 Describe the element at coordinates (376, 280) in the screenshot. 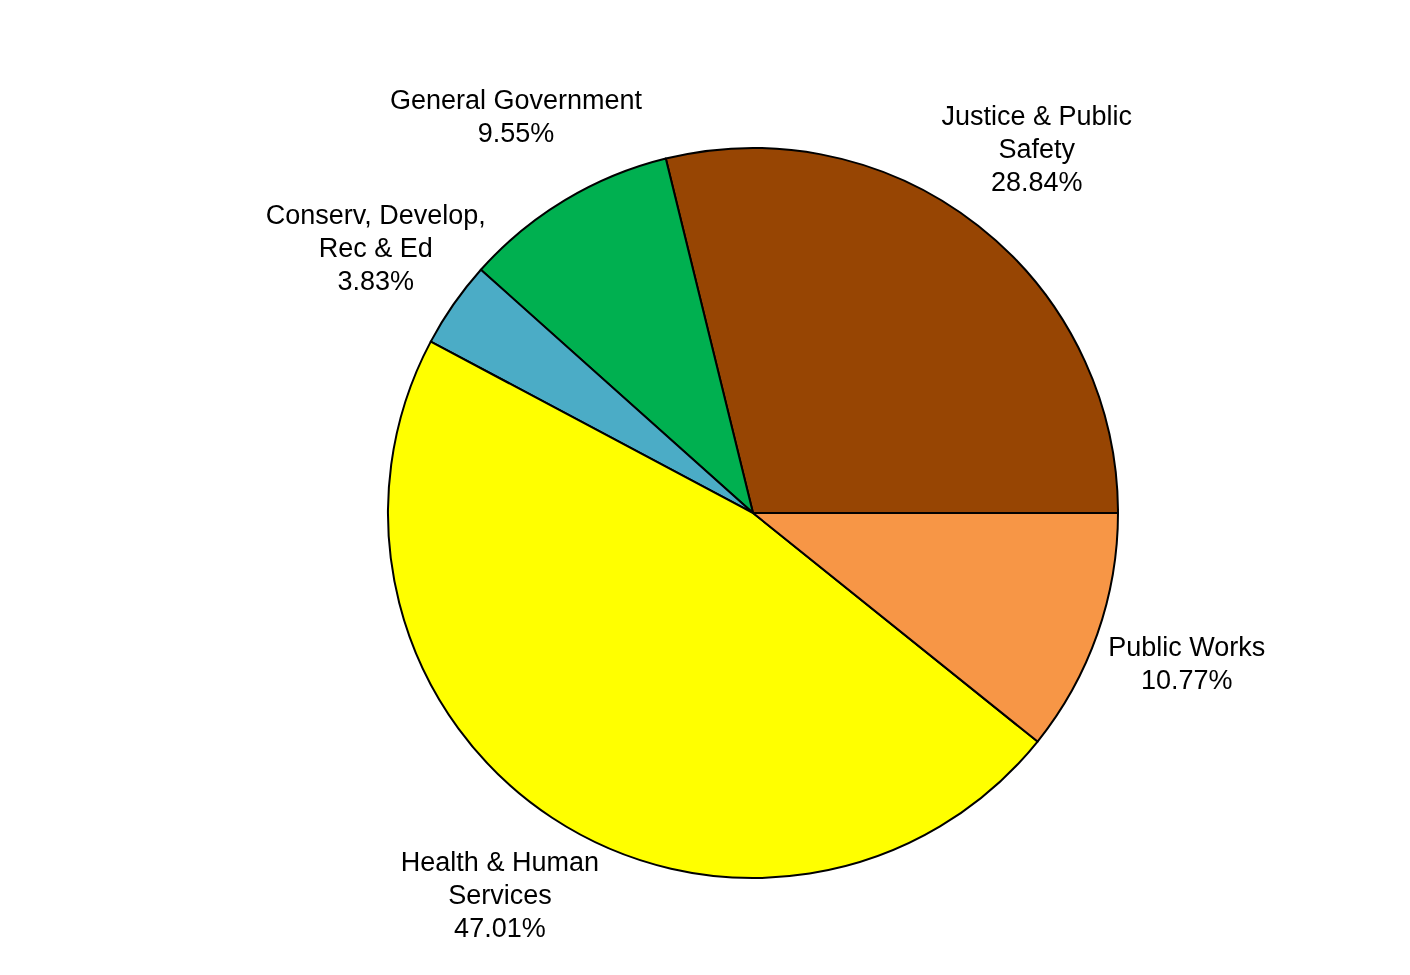

I see `data-label: 3.83%` at that location.